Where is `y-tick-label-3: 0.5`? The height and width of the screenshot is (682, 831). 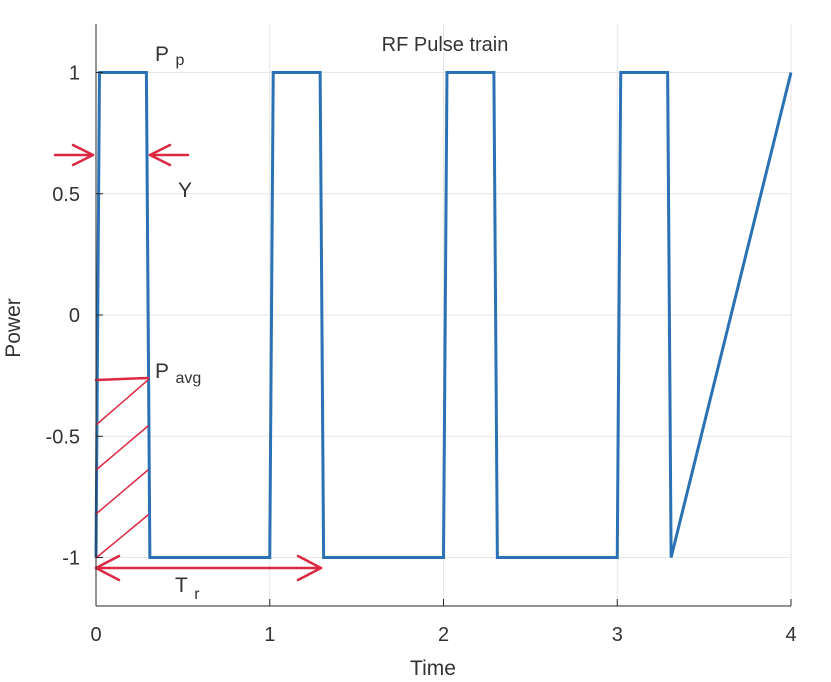 y-tick-label-3: 0.5 is located at coordinates (66, 195).